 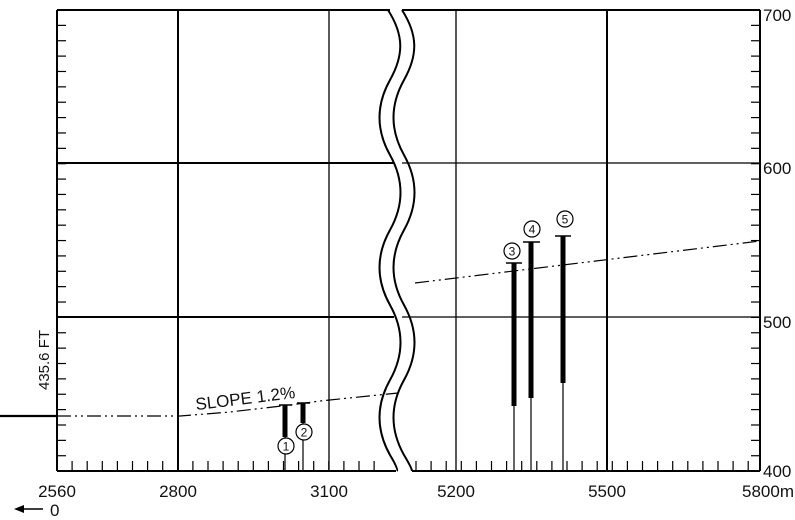 What do you see at coordinates (777, 168) in the screenshot?
I see `y-tick-600: 600` at bounding box center [777, 168].